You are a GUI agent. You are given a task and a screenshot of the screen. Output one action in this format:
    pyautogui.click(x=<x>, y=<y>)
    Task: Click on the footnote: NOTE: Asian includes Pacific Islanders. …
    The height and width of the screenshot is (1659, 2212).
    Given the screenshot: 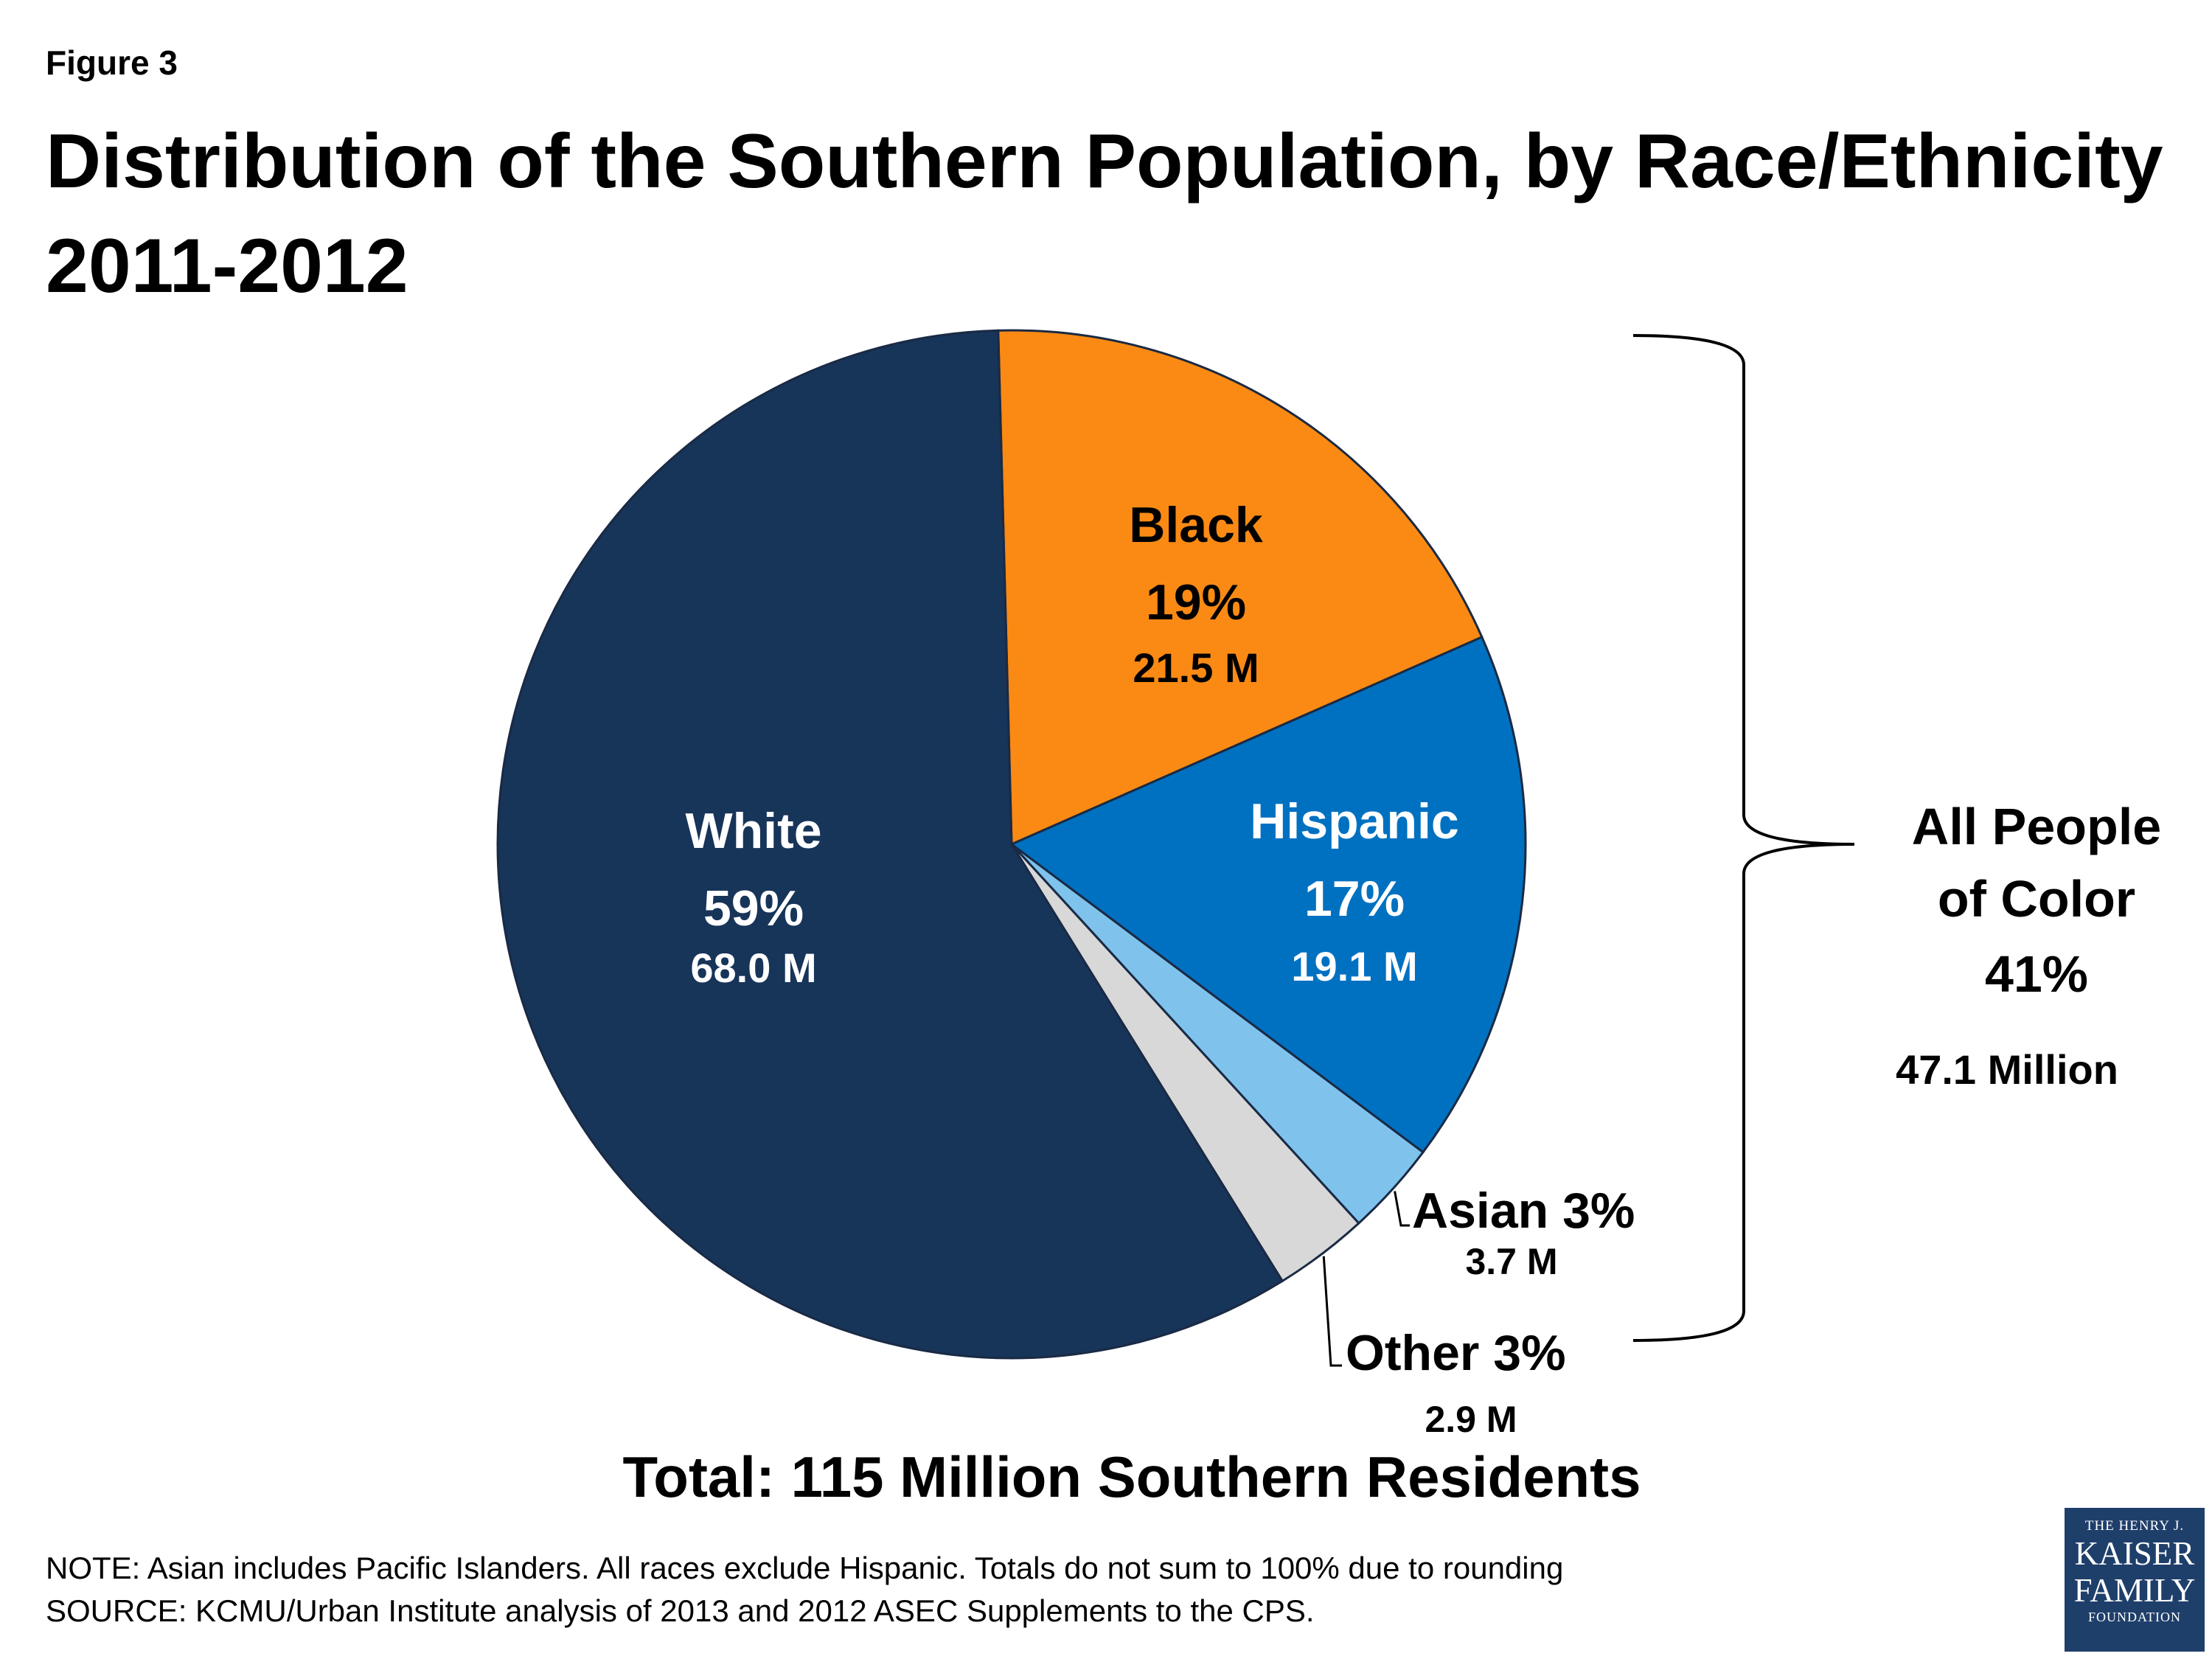 What is the action you would take?
    pyautogui.click(x=804, y=1589)
    